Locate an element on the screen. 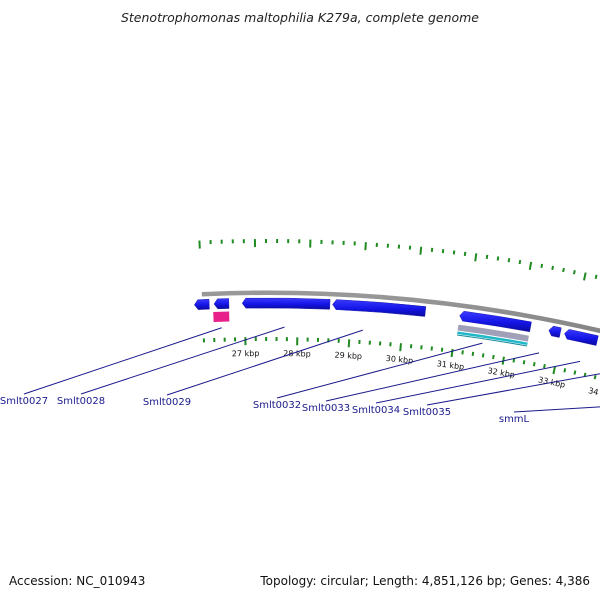 This screenshot has height=600, width=600. inner-tick-track is located at coordinates (399, 358).